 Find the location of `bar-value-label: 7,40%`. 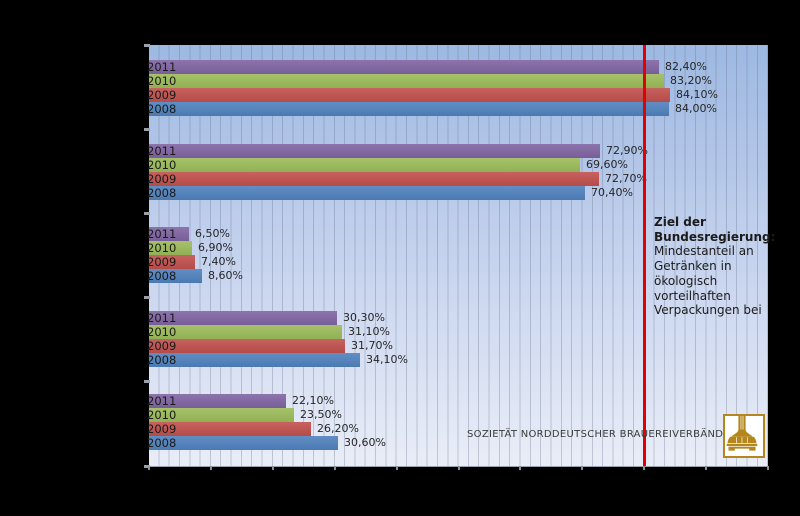

bar-value-label: 7,40% is located at coordinates (218, 261).